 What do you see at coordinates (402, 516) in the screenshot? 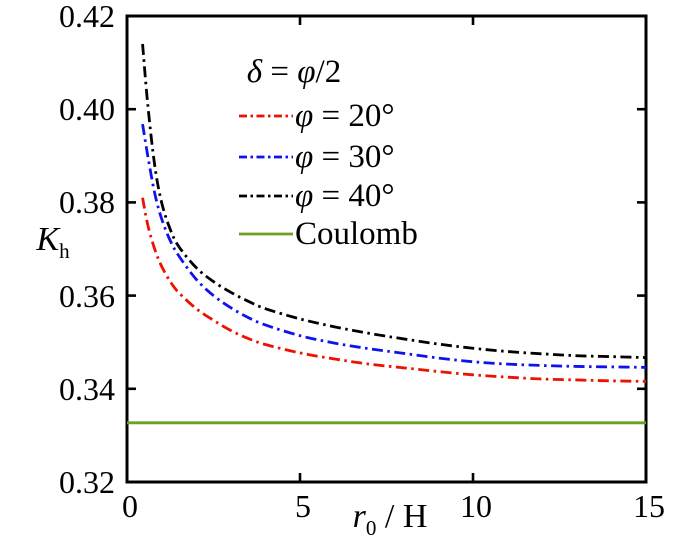
I see `x-axis-label-rest: / H` at bounding box center [402, 516].